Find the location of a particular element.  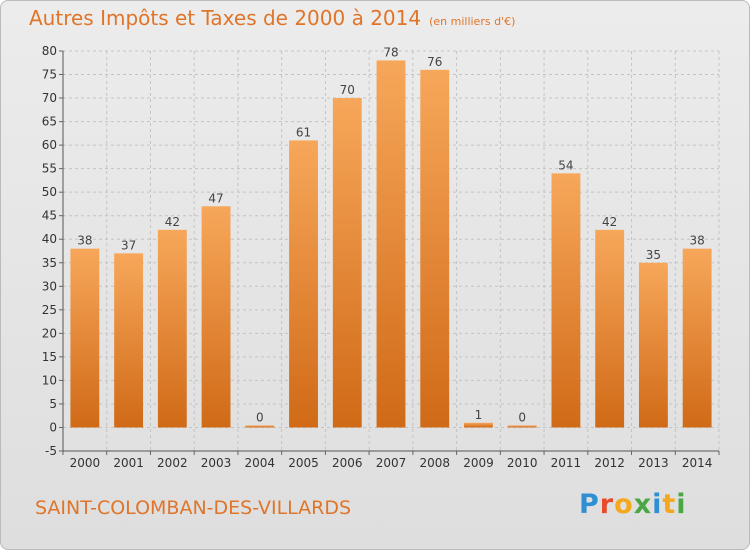

logo-letter: o is located at coordinates (624, 504).